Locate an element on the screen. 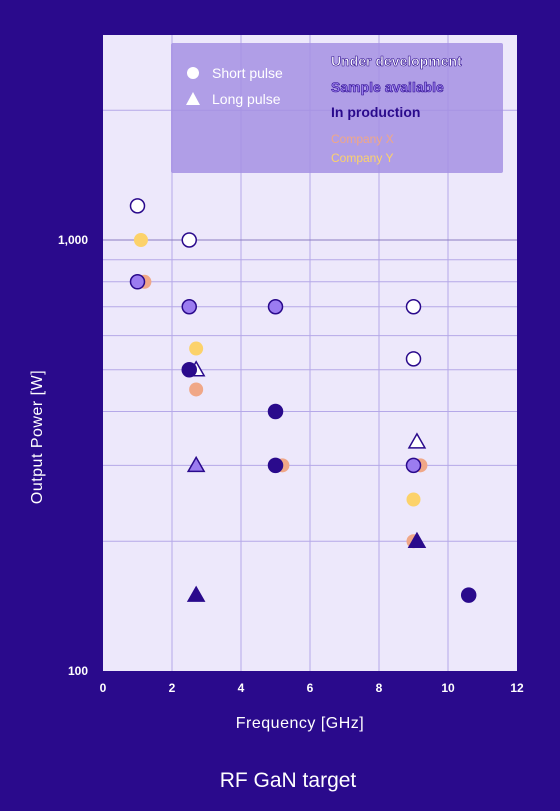  legend-circle-marker is located at coordinates (193, 73).